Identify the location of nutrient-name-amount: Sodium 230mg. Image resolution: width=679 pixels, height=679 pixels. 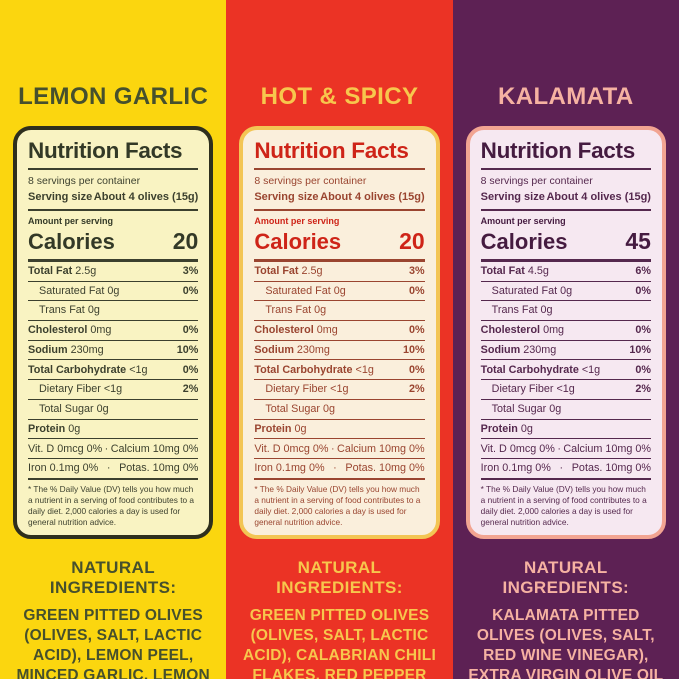
(66, 350).